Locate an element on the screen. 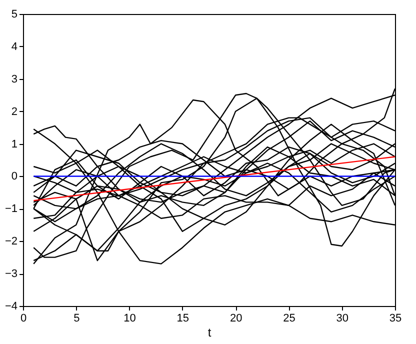  y-tick-label: 2 is located at coordinates (14, 112).